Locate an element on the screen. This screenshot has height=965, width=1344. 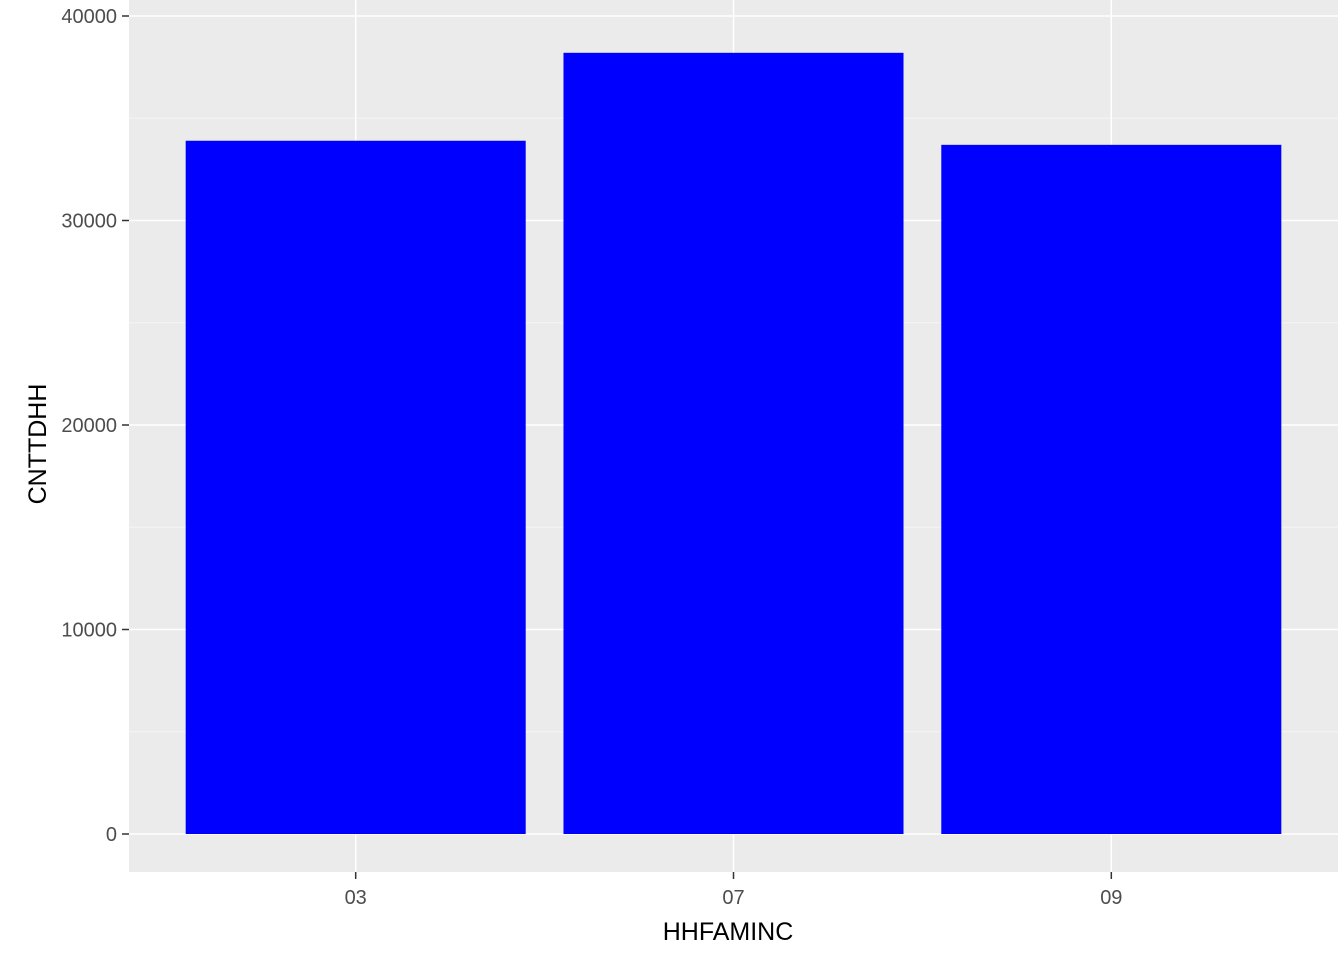
y-tick-label: 10000 is located at coordinates (89, 631).